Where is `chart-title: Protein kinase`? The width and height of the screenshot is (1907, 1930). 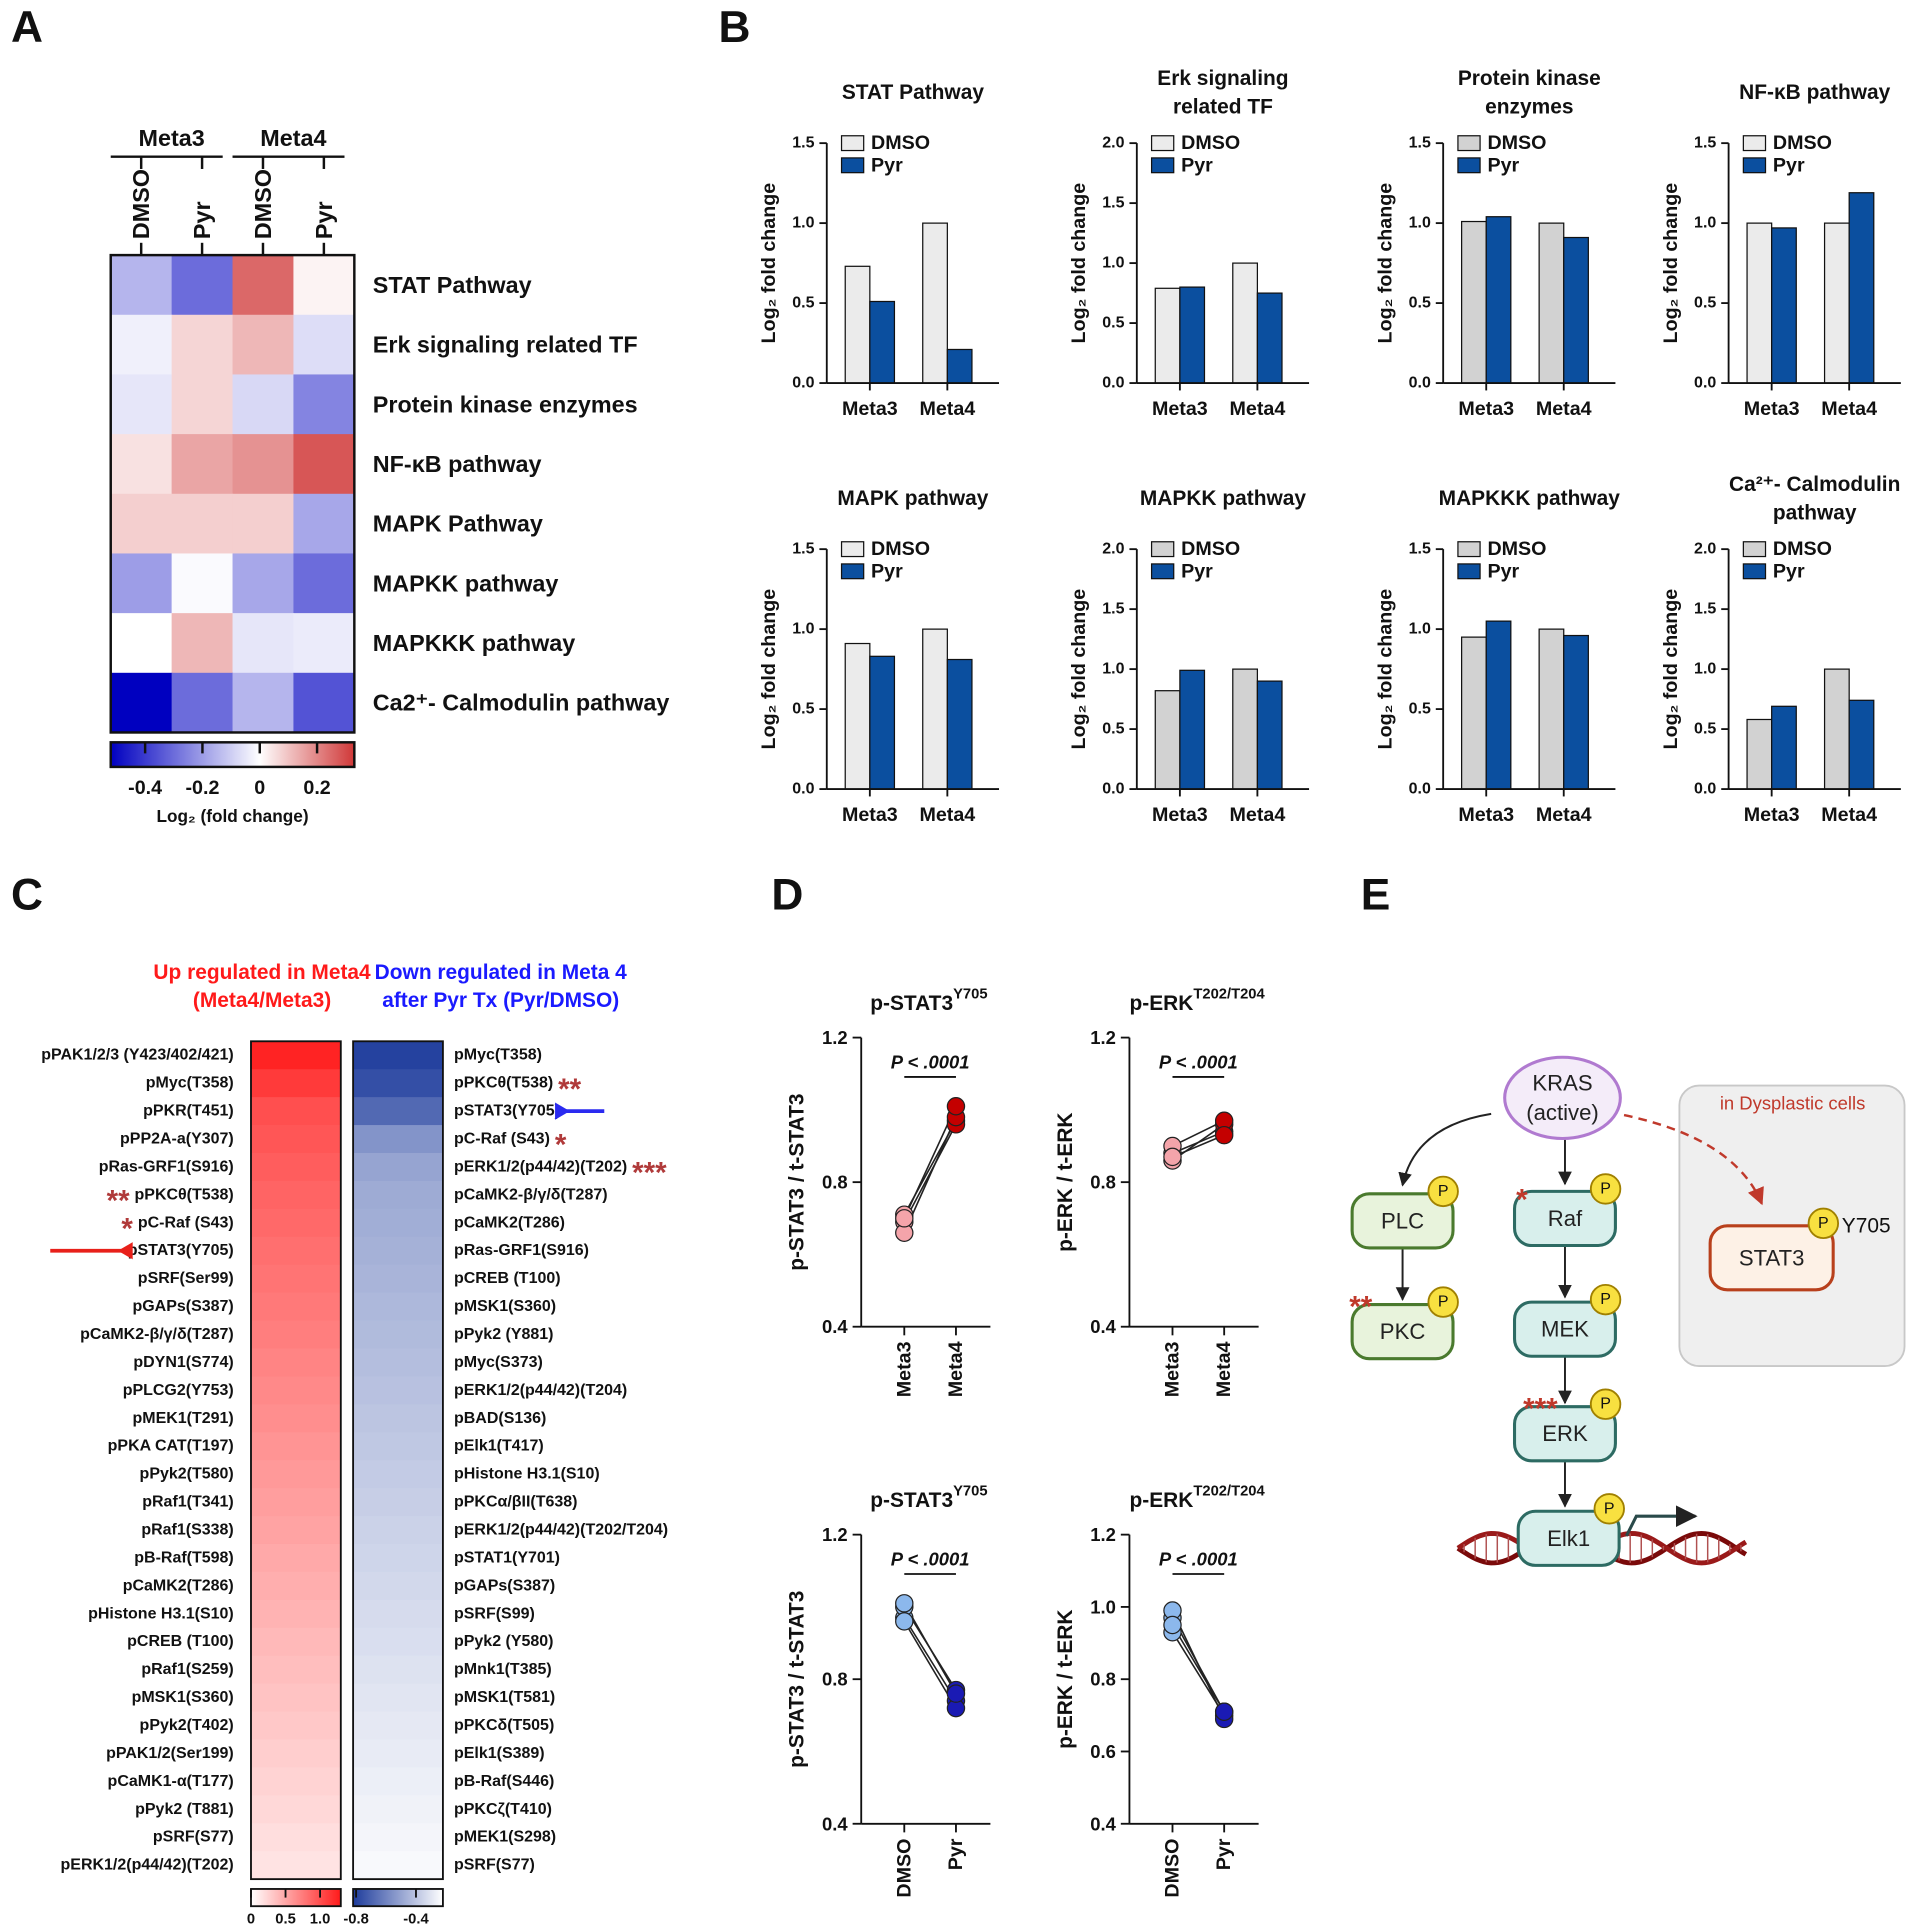
chart-title: Protein kinase is located at coordinates (1529, 78).